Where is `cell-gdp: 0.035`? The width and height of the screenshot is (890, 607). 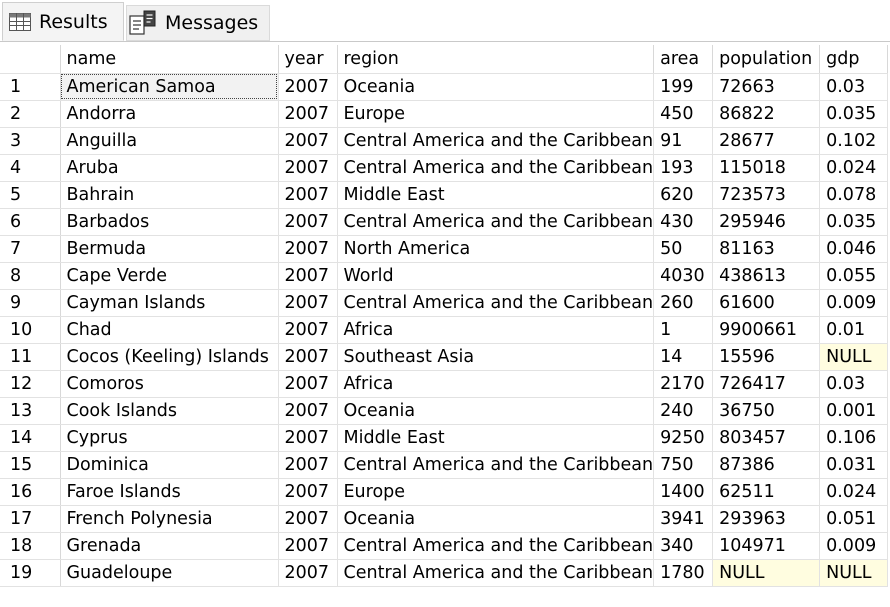 cell-gdp: 0.035 is located at coordinates (854, 222).